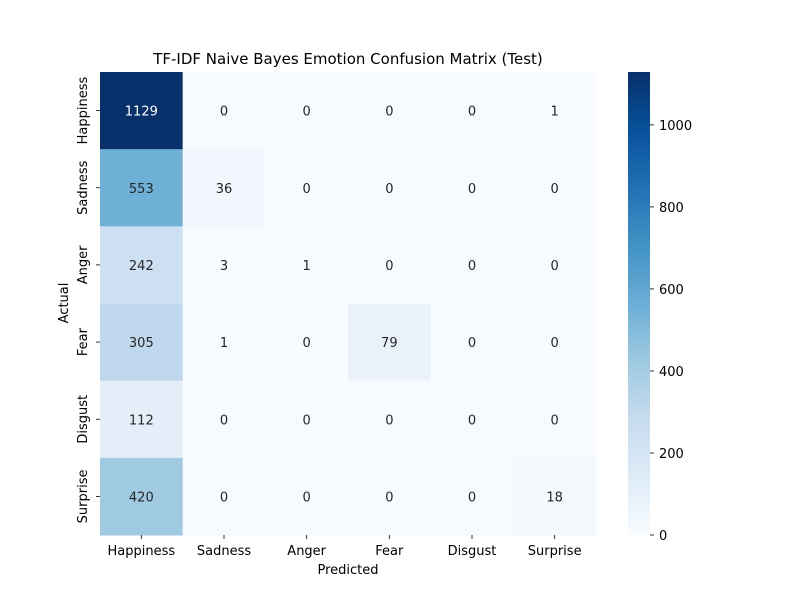  What do you see at coordinates (671, 454) in the screenshot?
I see `colorbar-tick-label: 200` at bounding box center [671, 454].